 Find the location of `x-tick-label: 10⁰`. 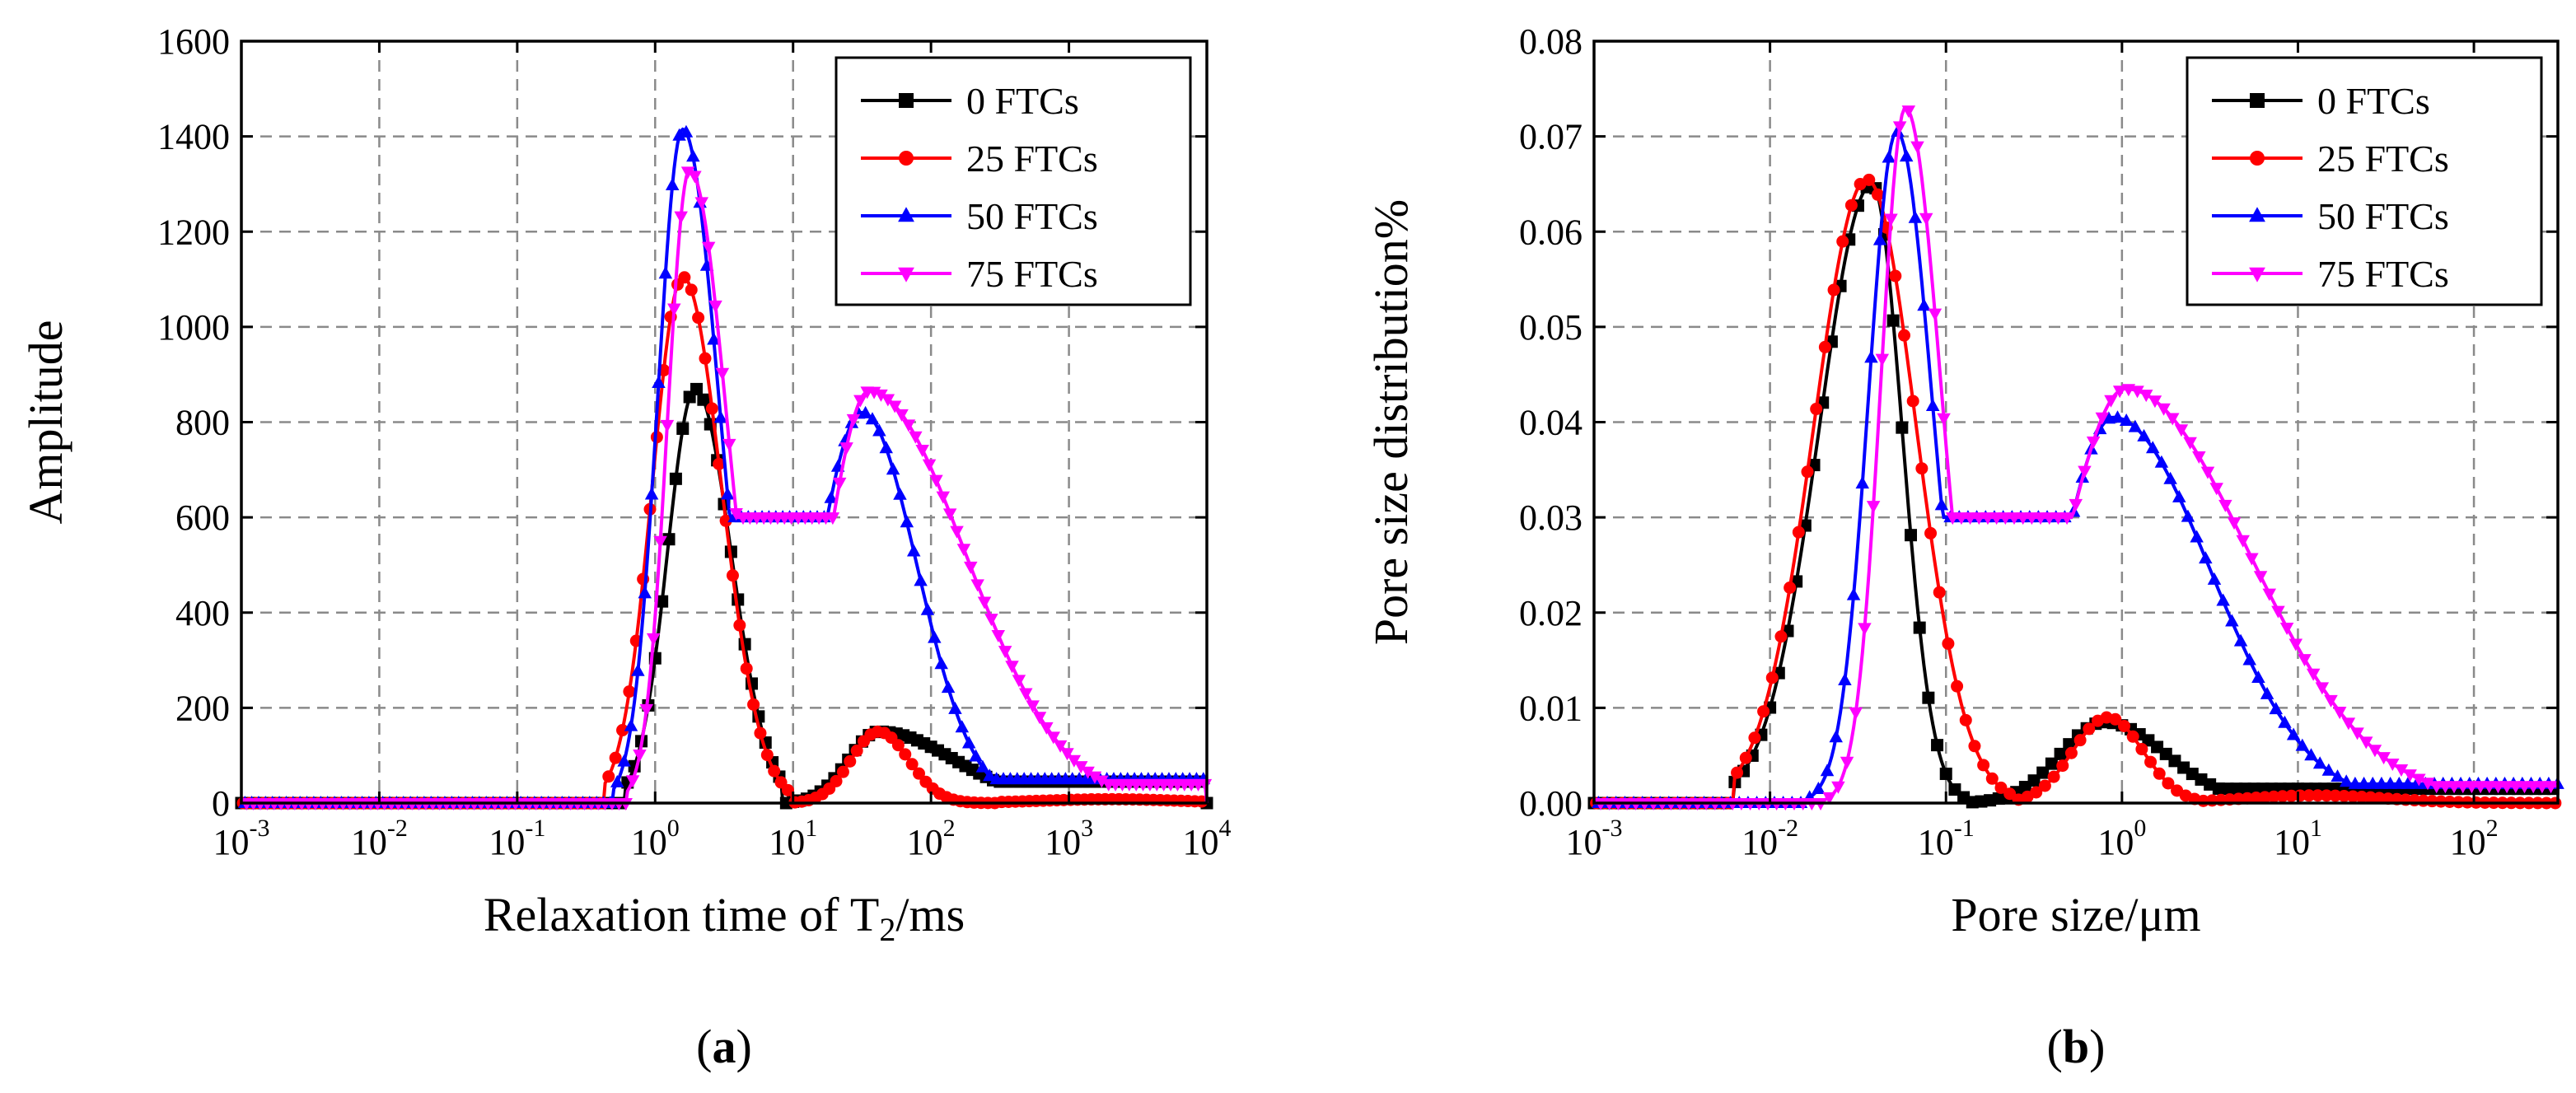

x-tick-label: 10⁰ is located at coordinates (2121, 838).